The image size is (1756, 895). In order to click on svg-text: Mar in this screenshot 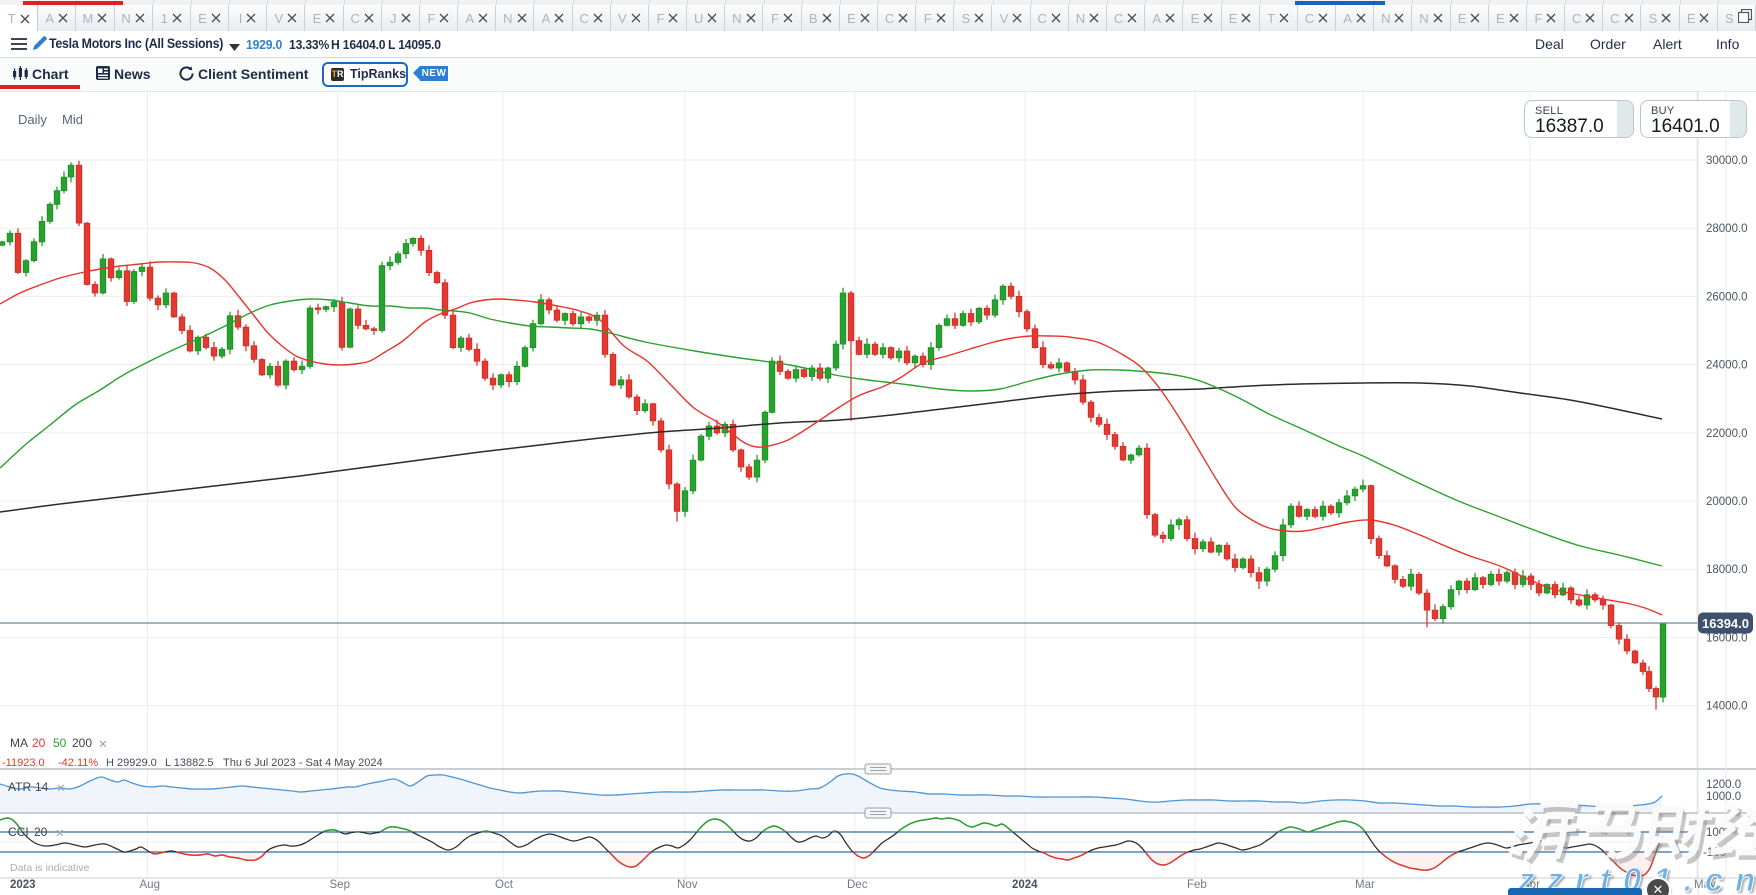, I will do `click(1365, 885)`.